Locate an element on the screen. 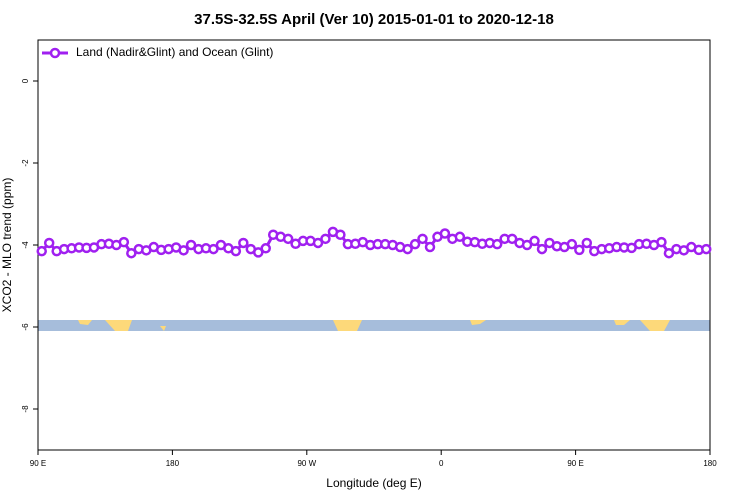 The image size is (750, 500). map-strip is located at coordinates (374, 325).